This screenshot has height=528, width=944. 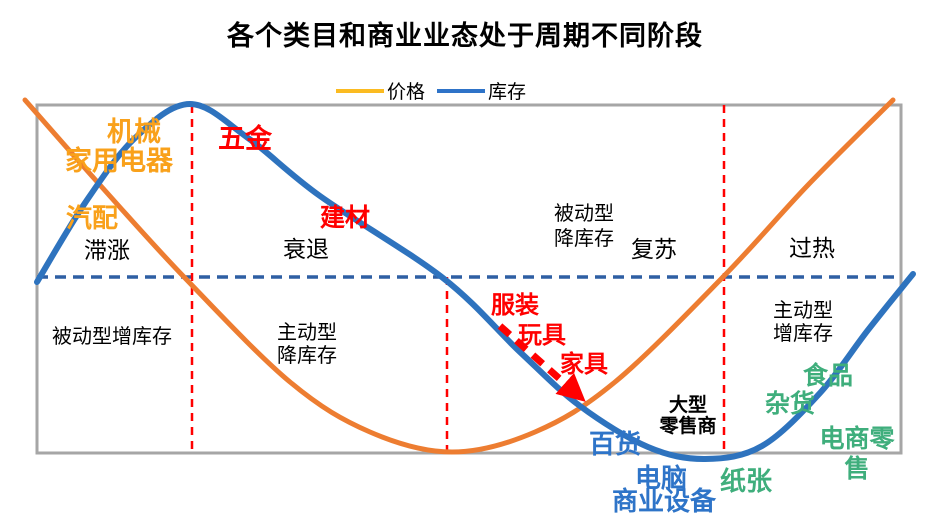 I want to click on page-title: 各个类目和商业业态处于周期不同阶段, so click(x=465, y=36).